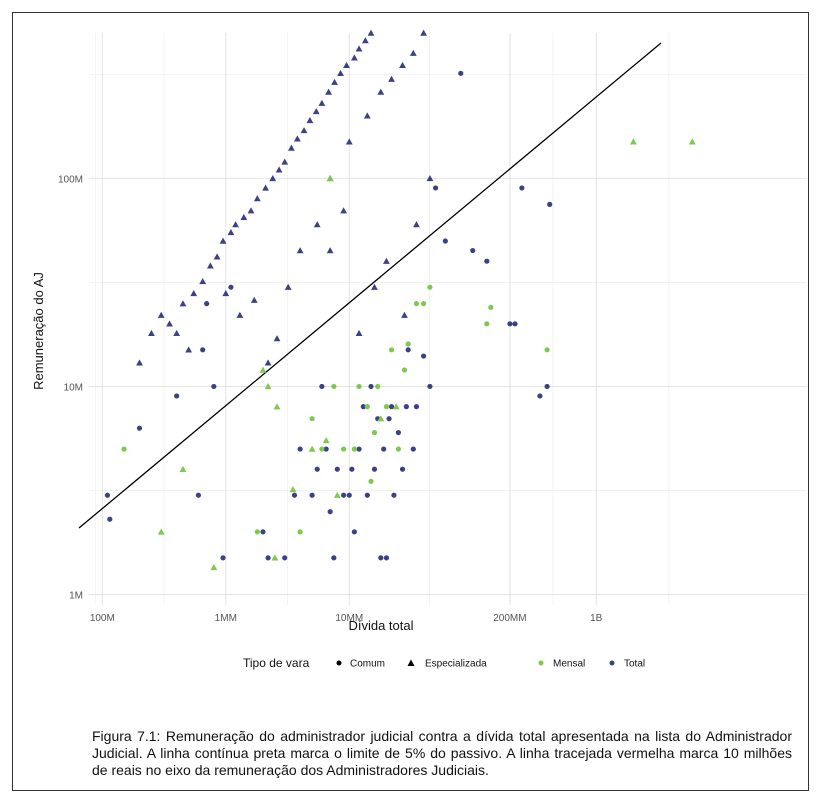 Image resolution: width=823 pixels, height=805 pixels. What do you see at coordinates (456, 664) in the screenshot?
I see `legend-entry-especializada: Especializada` at bounding box center [456, 664].